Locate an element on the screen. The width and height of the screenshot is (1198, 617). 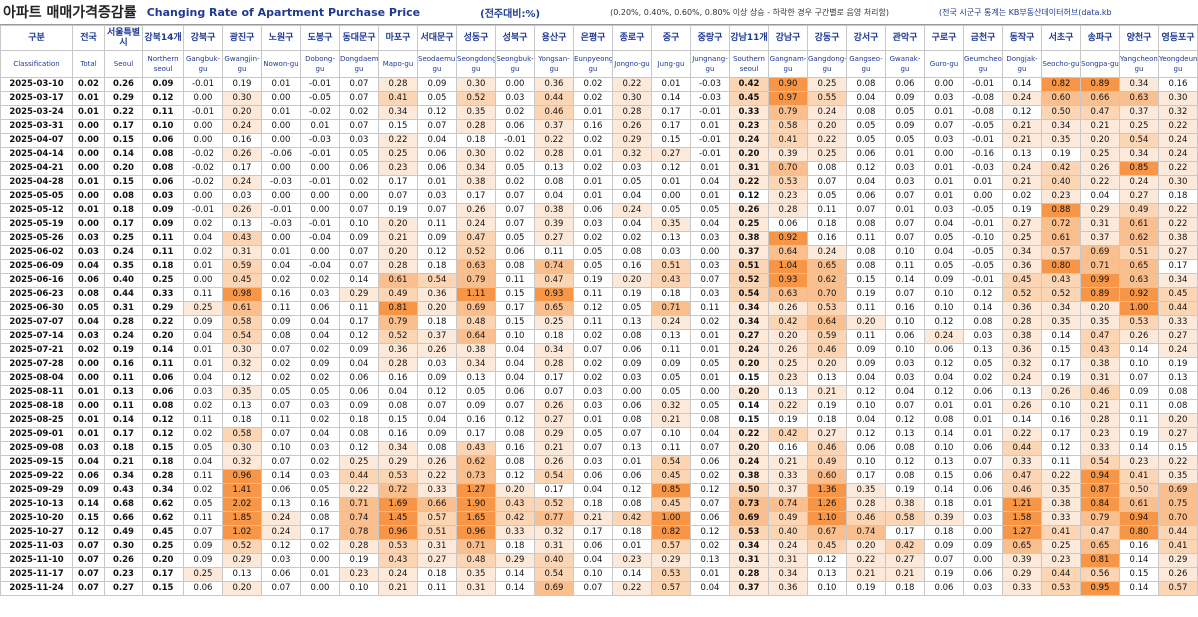
value-cell: 0.29 is located at coordinates (554, 434).